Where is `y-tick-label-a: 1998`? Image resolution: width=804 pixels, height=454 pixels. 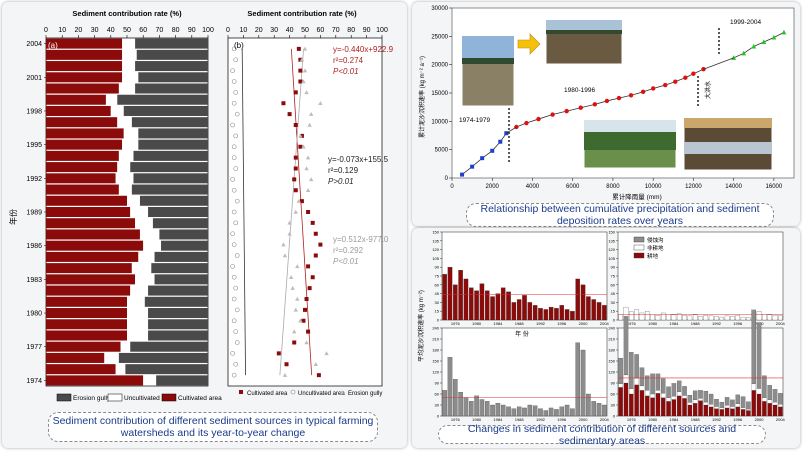 y-tick-label-a: 1998 is located at coordinates (34, 111).